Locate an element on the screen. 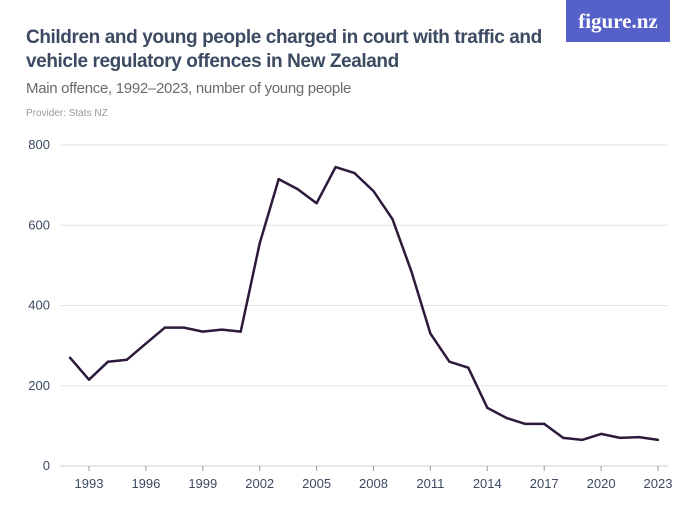 This screenshot has width=700, height=525. x-tick-label: 2011 is located at coordinates (430, 483).